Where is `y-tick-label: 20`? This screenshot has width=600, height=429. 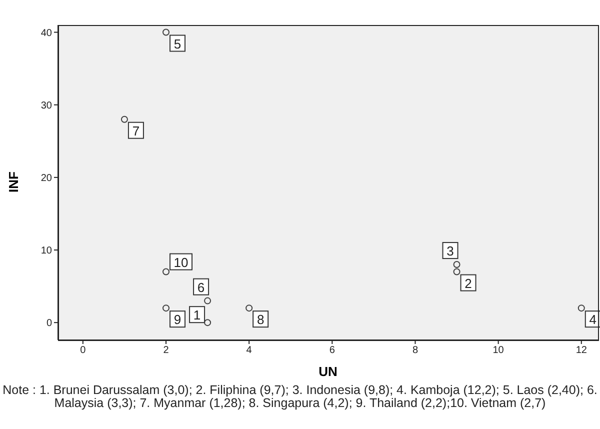 y-tick-label: 20 is located at coordinates (46, 178).